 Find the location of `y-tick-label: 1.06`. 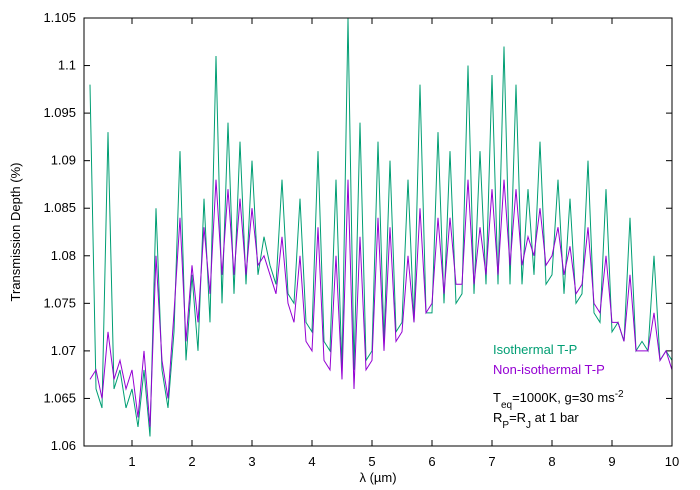

y-tick-label: 1.06 is located at coordinates (63, 445).